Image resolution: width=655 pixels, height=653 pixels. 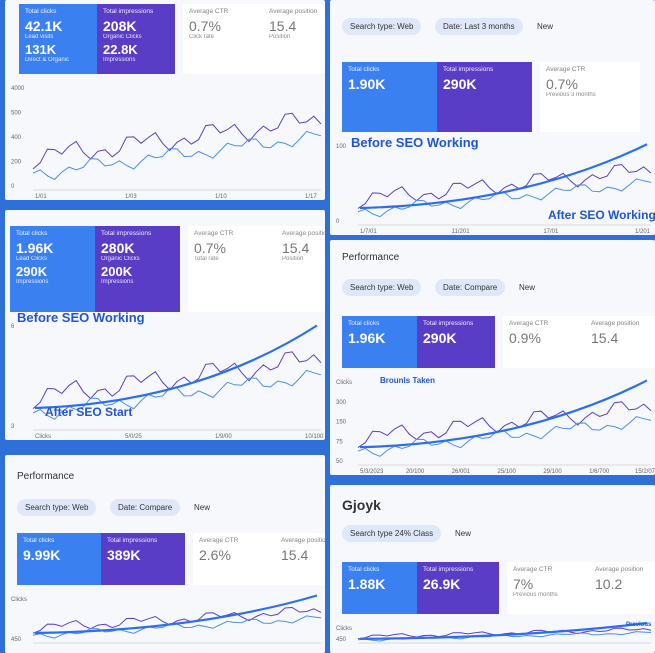 What do you see at coordinates (379, 588) in the screenshot?
I see `metric-card: Total clicks 1.88K` at bounding box center [379, 588].